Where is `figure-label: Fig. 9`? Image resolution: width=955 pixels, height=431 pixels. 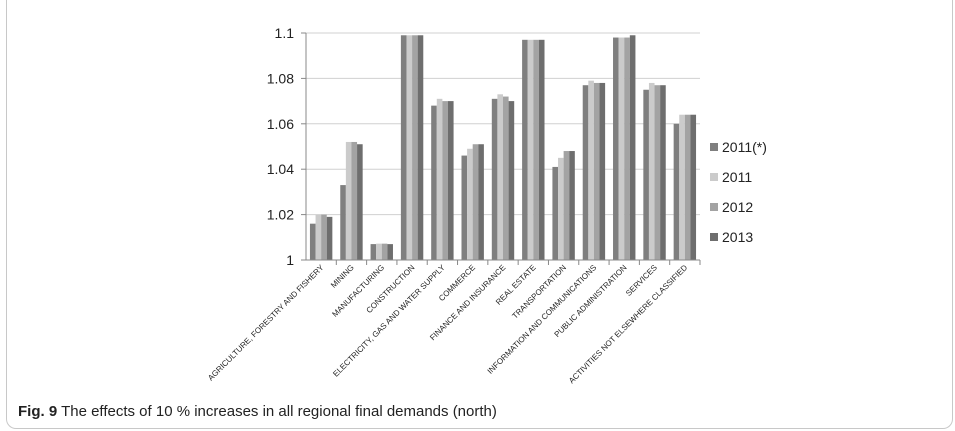
figure-label: Fig. 9 is located at coordinates (38, 411).